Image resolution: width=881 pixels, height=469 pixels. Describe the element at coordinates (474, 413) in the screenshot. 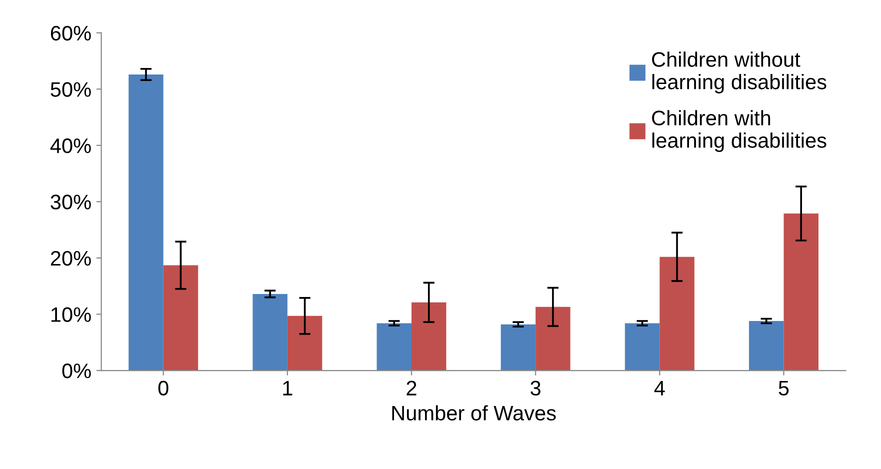

I see `x-axis-title: Number of Waves` at that location.